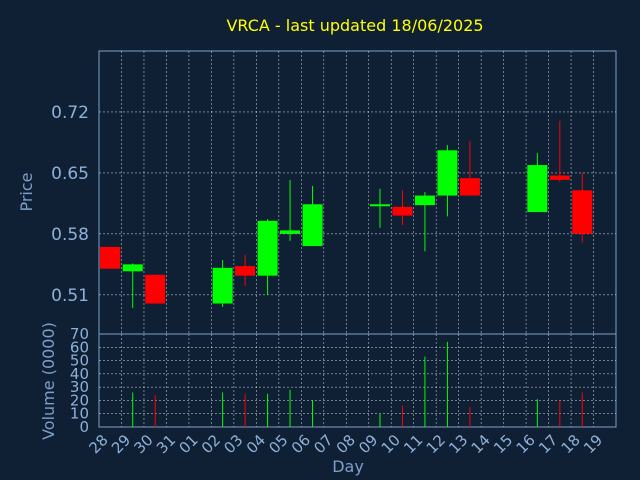  Describe the element at coordinates (79, 387) in the screenshot. I see `volume-tick-label: 30` at that location.